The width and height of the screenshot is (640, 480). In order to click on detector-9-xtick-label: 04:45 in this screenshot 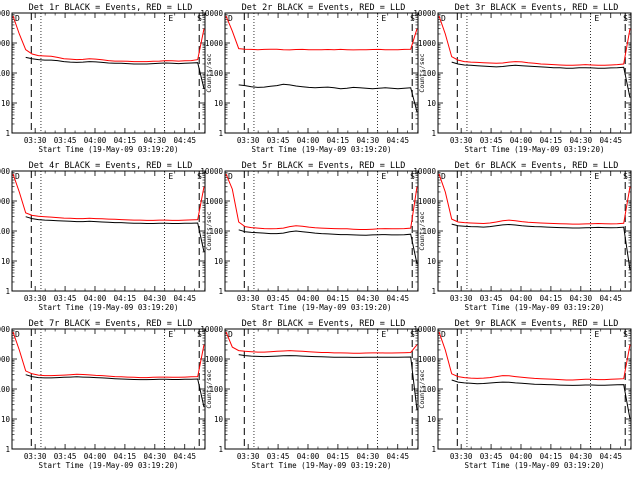, I will do `click(610, 456)`.